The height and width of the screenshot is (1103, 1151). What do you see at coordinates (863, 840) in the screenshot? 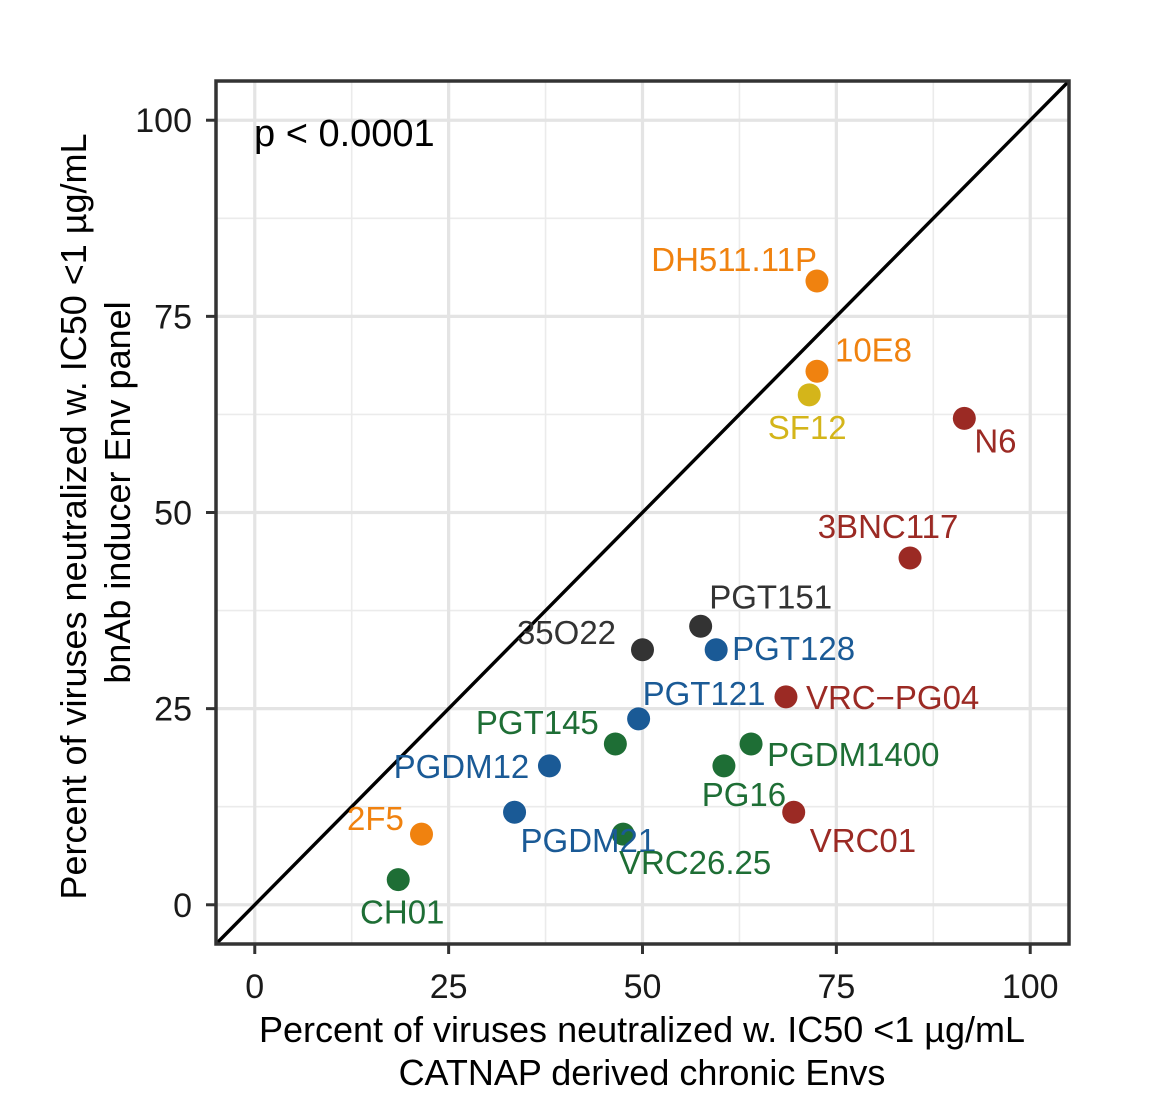
I see `point-label: VRC01` at bounding box center [863, 840].